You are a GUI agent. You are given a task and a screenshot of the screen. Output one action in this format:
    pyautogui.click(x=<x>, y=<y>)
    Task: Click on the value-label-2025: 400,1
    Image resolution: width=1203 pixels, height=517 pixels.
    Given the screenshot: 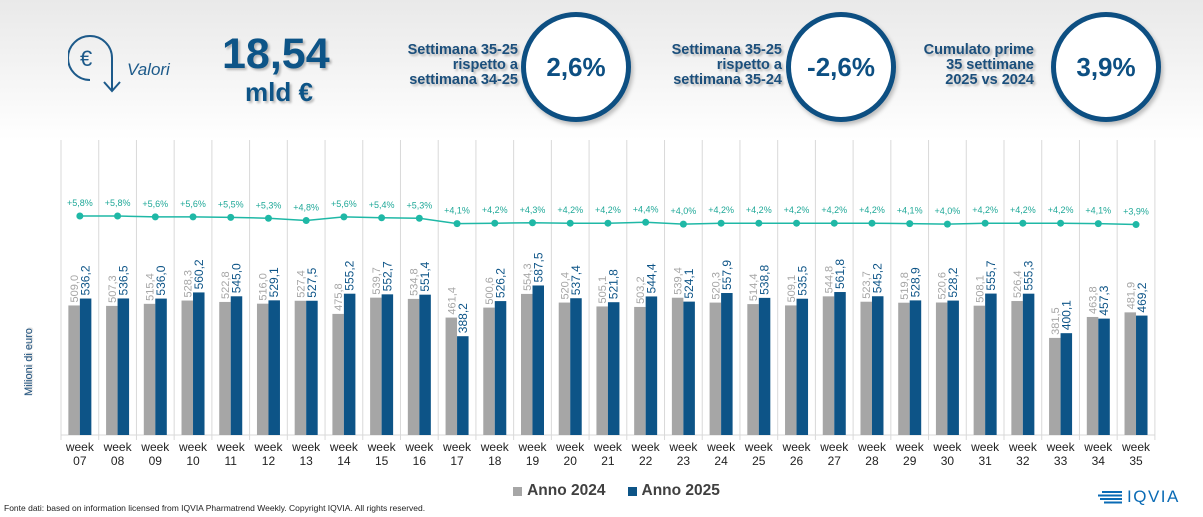 What is the action you would take?
    pyautogui.click(x=1066, y=315)
    